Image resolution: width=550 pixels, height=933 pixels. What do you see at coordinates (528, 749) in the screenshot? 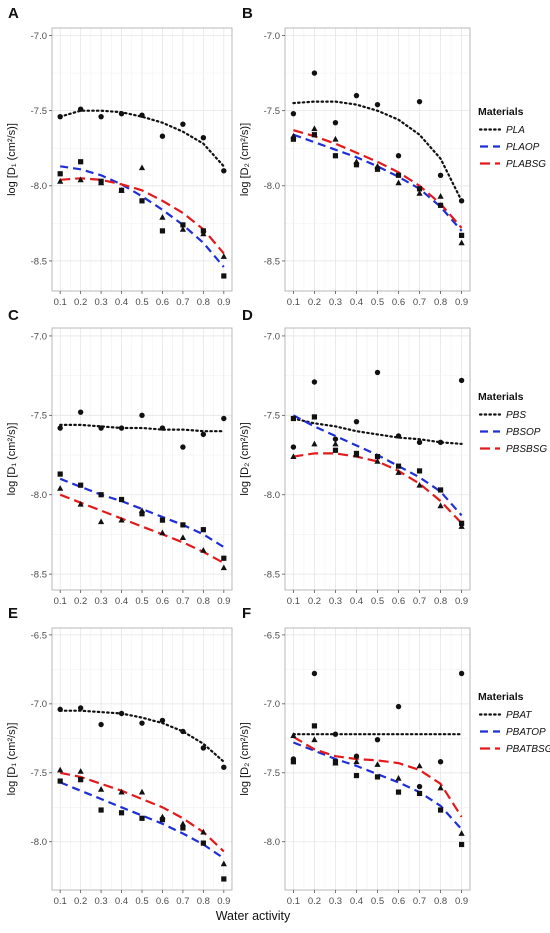
I see `legend-label-pbatbsg: PBATBSG` at bounding box center [528, 749].